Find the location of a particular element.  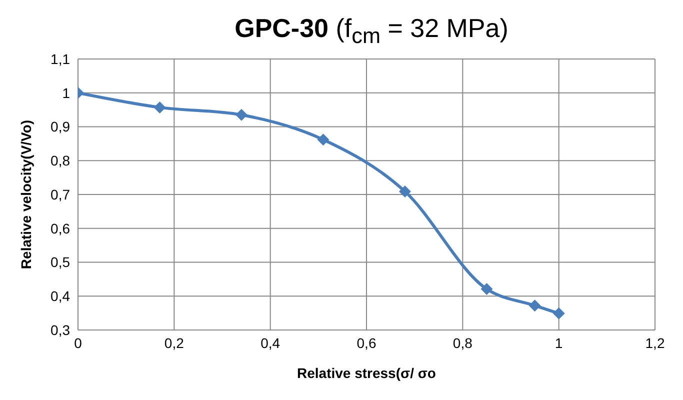

x-axis-title: Relative stress(σ/ σo is located at coordinates (366, 373).